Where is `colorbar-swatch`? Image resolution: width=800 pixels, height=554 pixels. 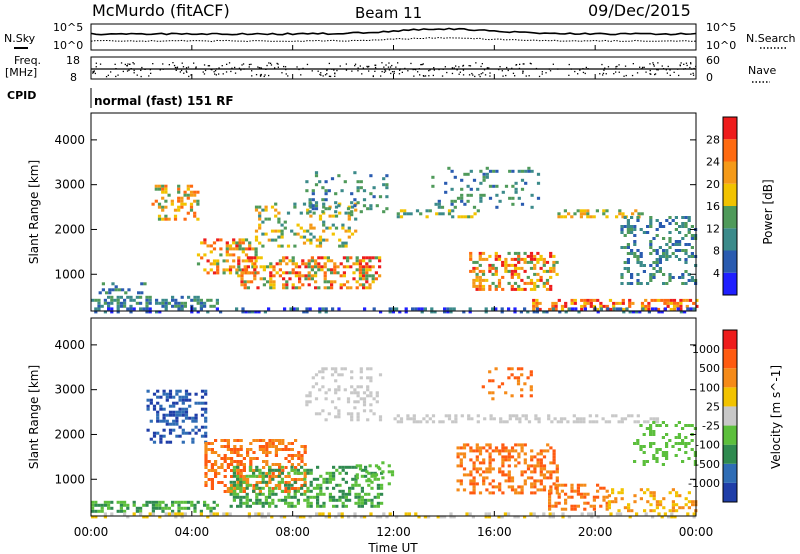 colorbar-swatch is located at coordinates (730, 454).